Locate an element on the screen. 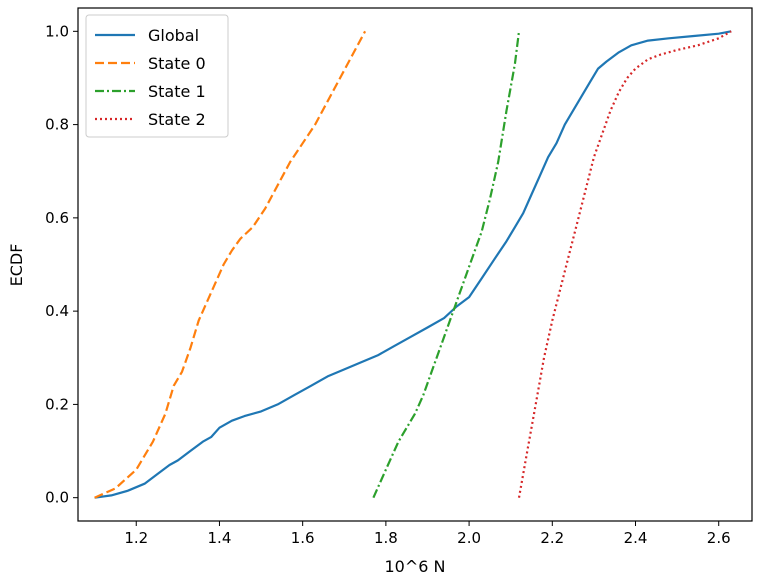 Image resolution: width=760 pixels, height=580 pixels. legend-box is located at coordinates (157, 76).